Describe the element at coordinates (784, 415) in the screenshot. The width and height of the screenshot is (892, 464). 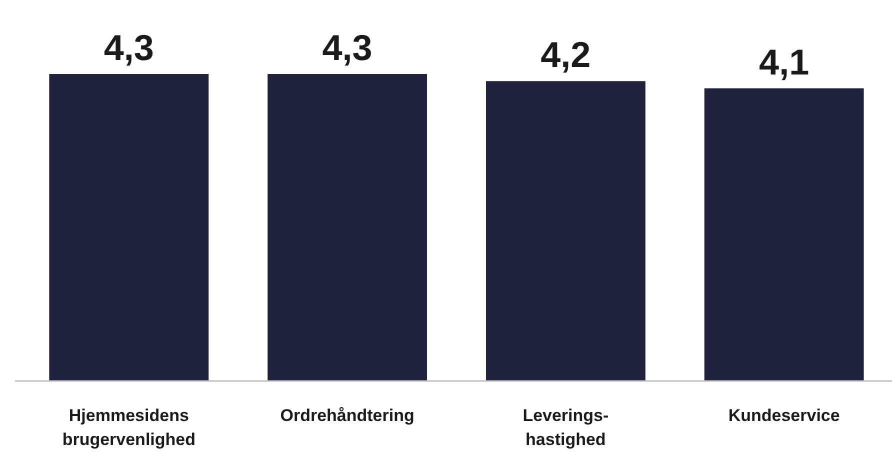
I see `x-tick-label: Kundeservice` at that location.